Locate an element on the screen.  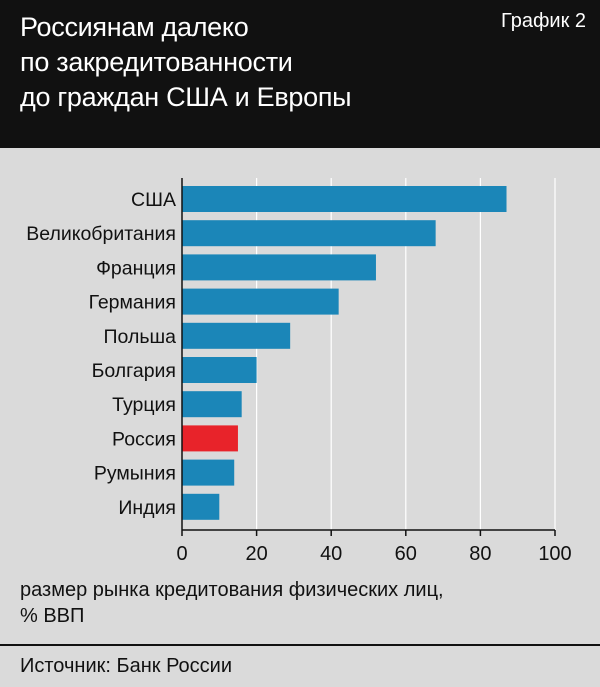
category-label-3: Германия is located at coordinates (132, 303).